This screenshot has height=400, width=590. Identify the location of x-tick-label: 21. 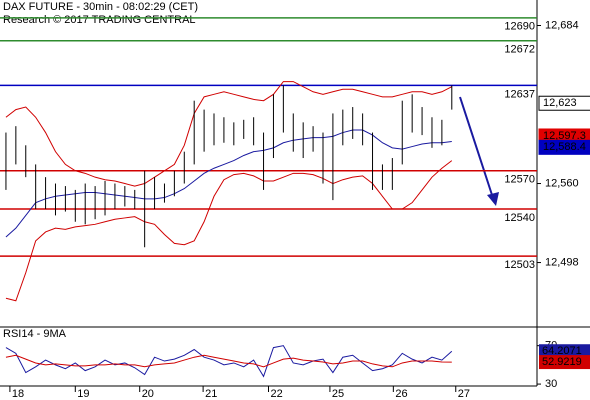
(211, 394).